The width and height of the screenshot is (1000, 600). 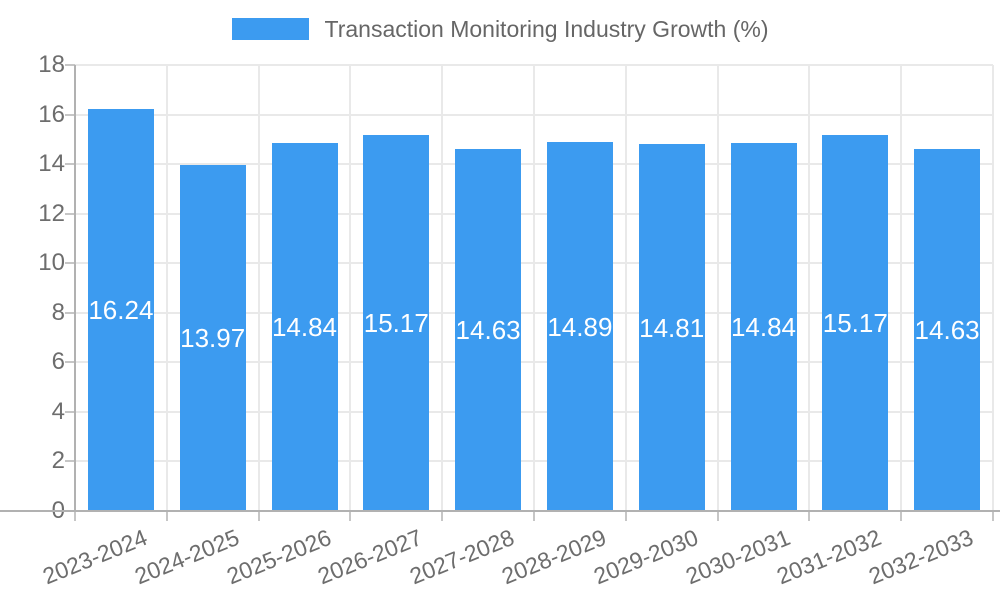 I want to click on bar: 14.89, so click(x=579, y=326).